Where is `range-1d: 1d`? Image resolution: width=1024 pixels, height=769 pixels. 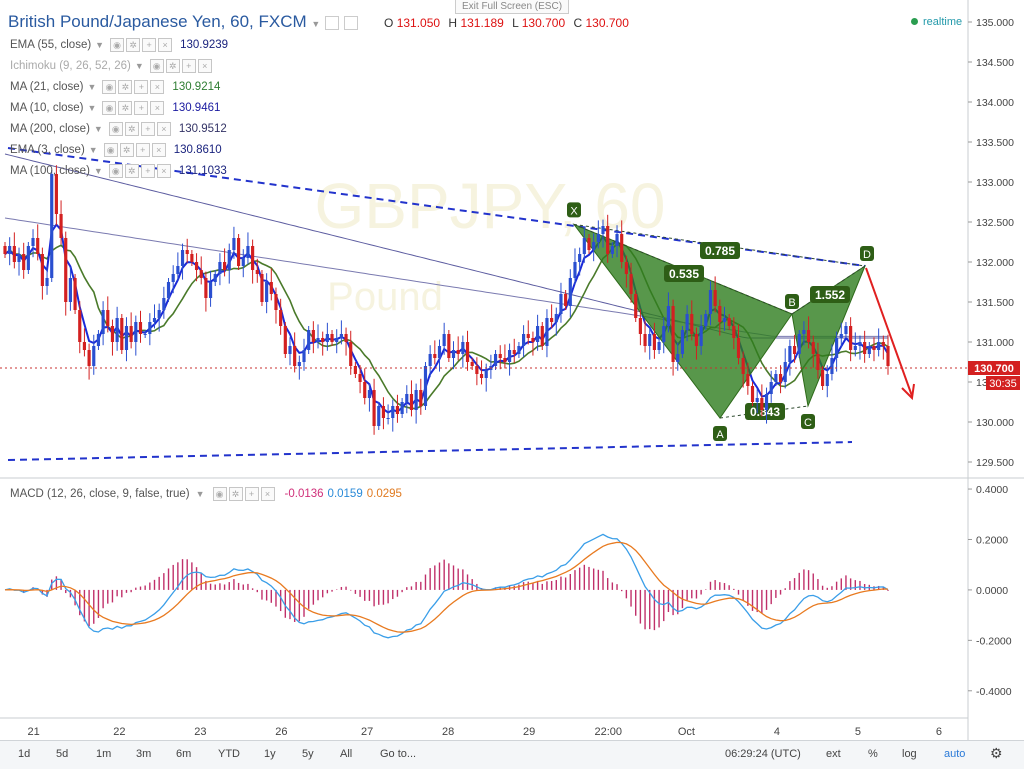
range-1d: 1d is located at coordinates (24, 754).